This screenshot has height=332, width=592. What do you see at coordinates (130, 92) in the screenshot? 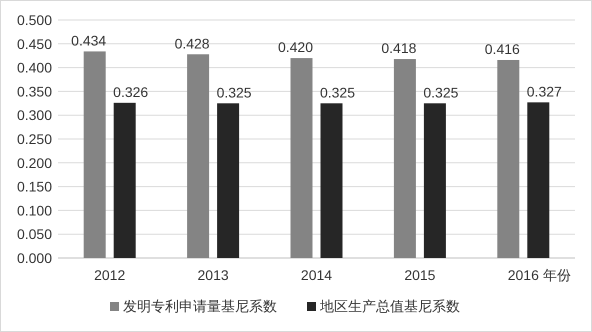
I see `data-label: 0.326` at bounding box center [130, 92].